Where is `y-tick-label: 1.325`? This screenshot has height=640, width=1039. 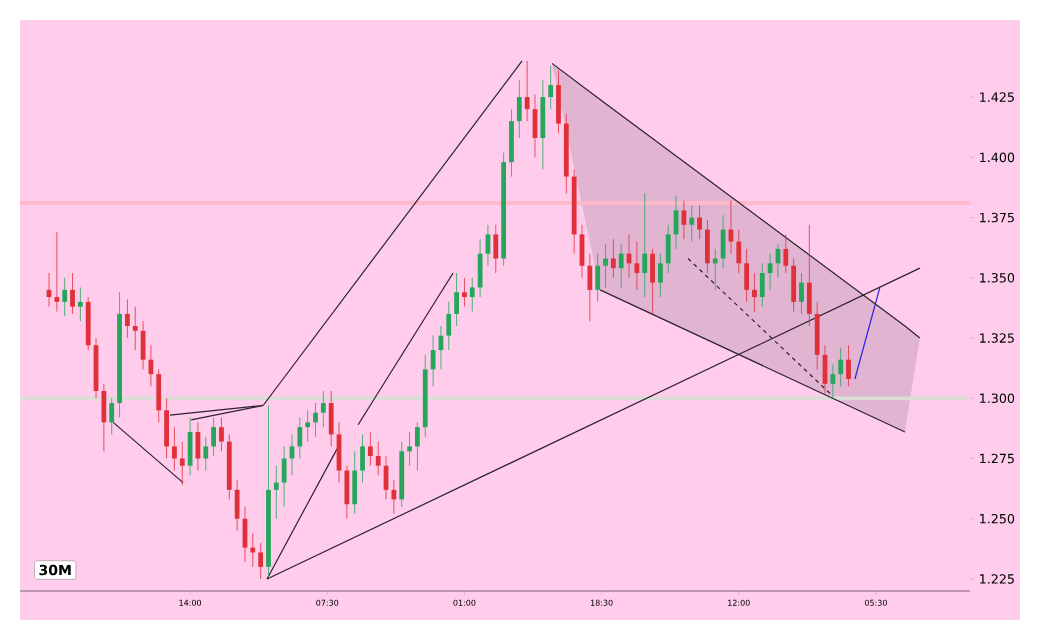
y-tick-label: 1.325 is located at coordinates (997, 338).